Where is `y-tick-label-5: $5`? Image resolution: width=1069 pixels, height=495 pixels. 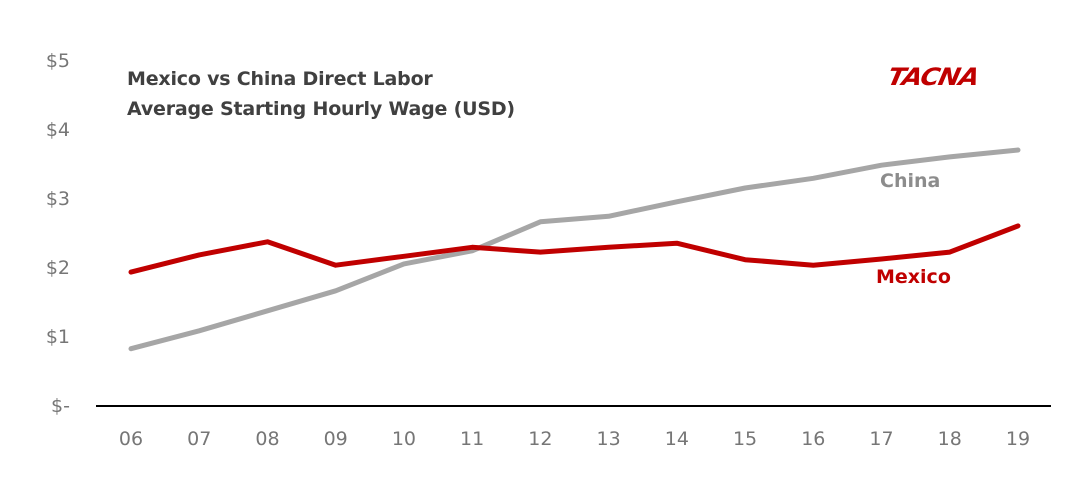 y-tick-label-5: $5 is located at coordinates (57, 61).